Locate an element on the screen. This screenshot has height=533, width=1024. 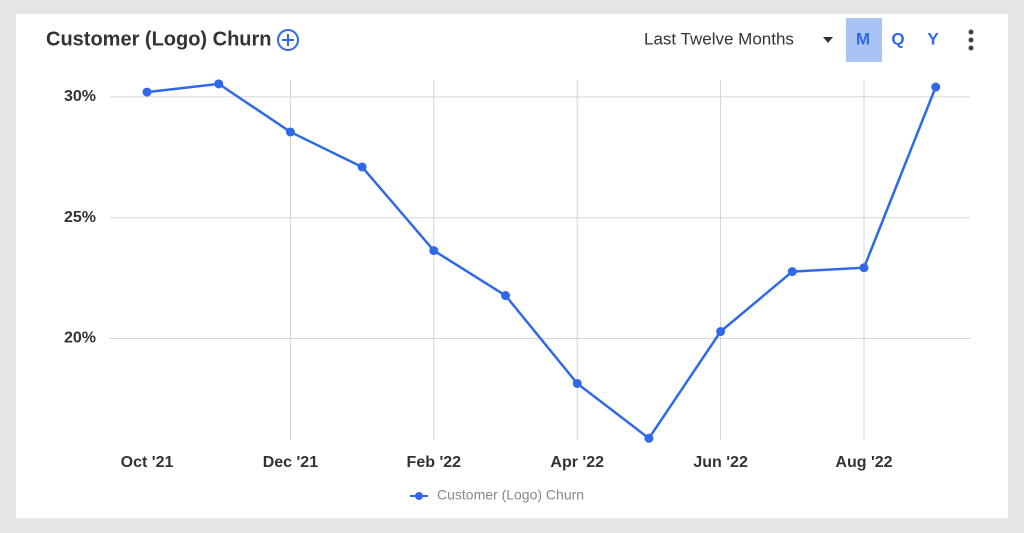
y-tick-label: 25% is located at coordinates (80, 217).